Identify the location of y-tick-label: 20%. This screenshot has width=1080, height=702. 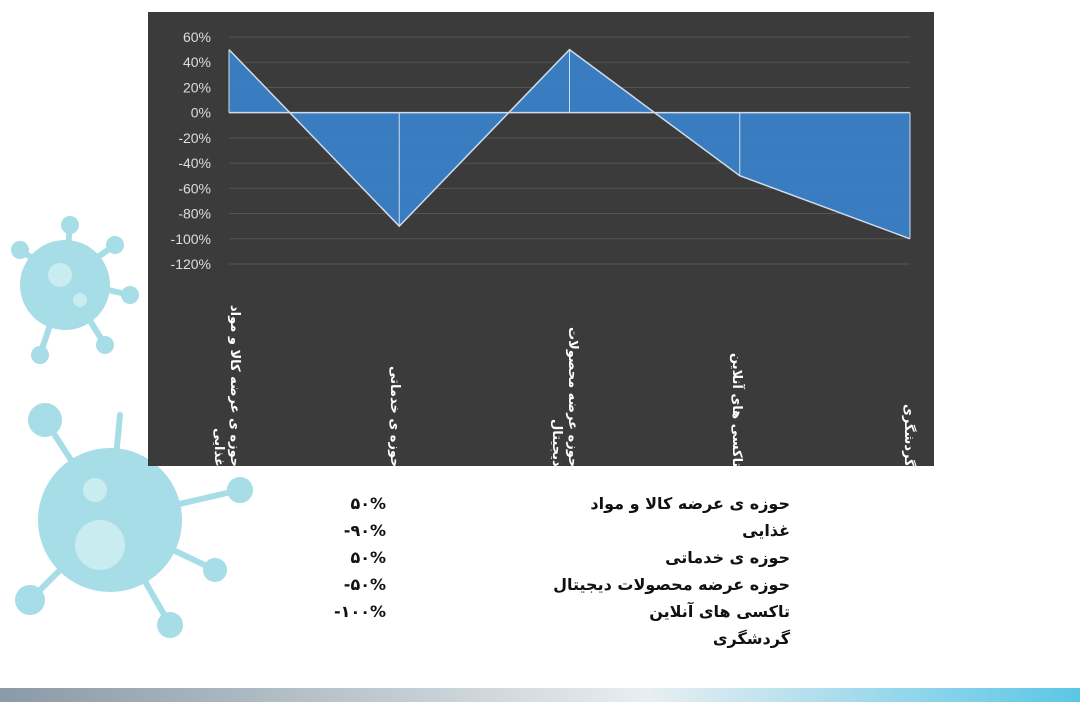
(197, 87).